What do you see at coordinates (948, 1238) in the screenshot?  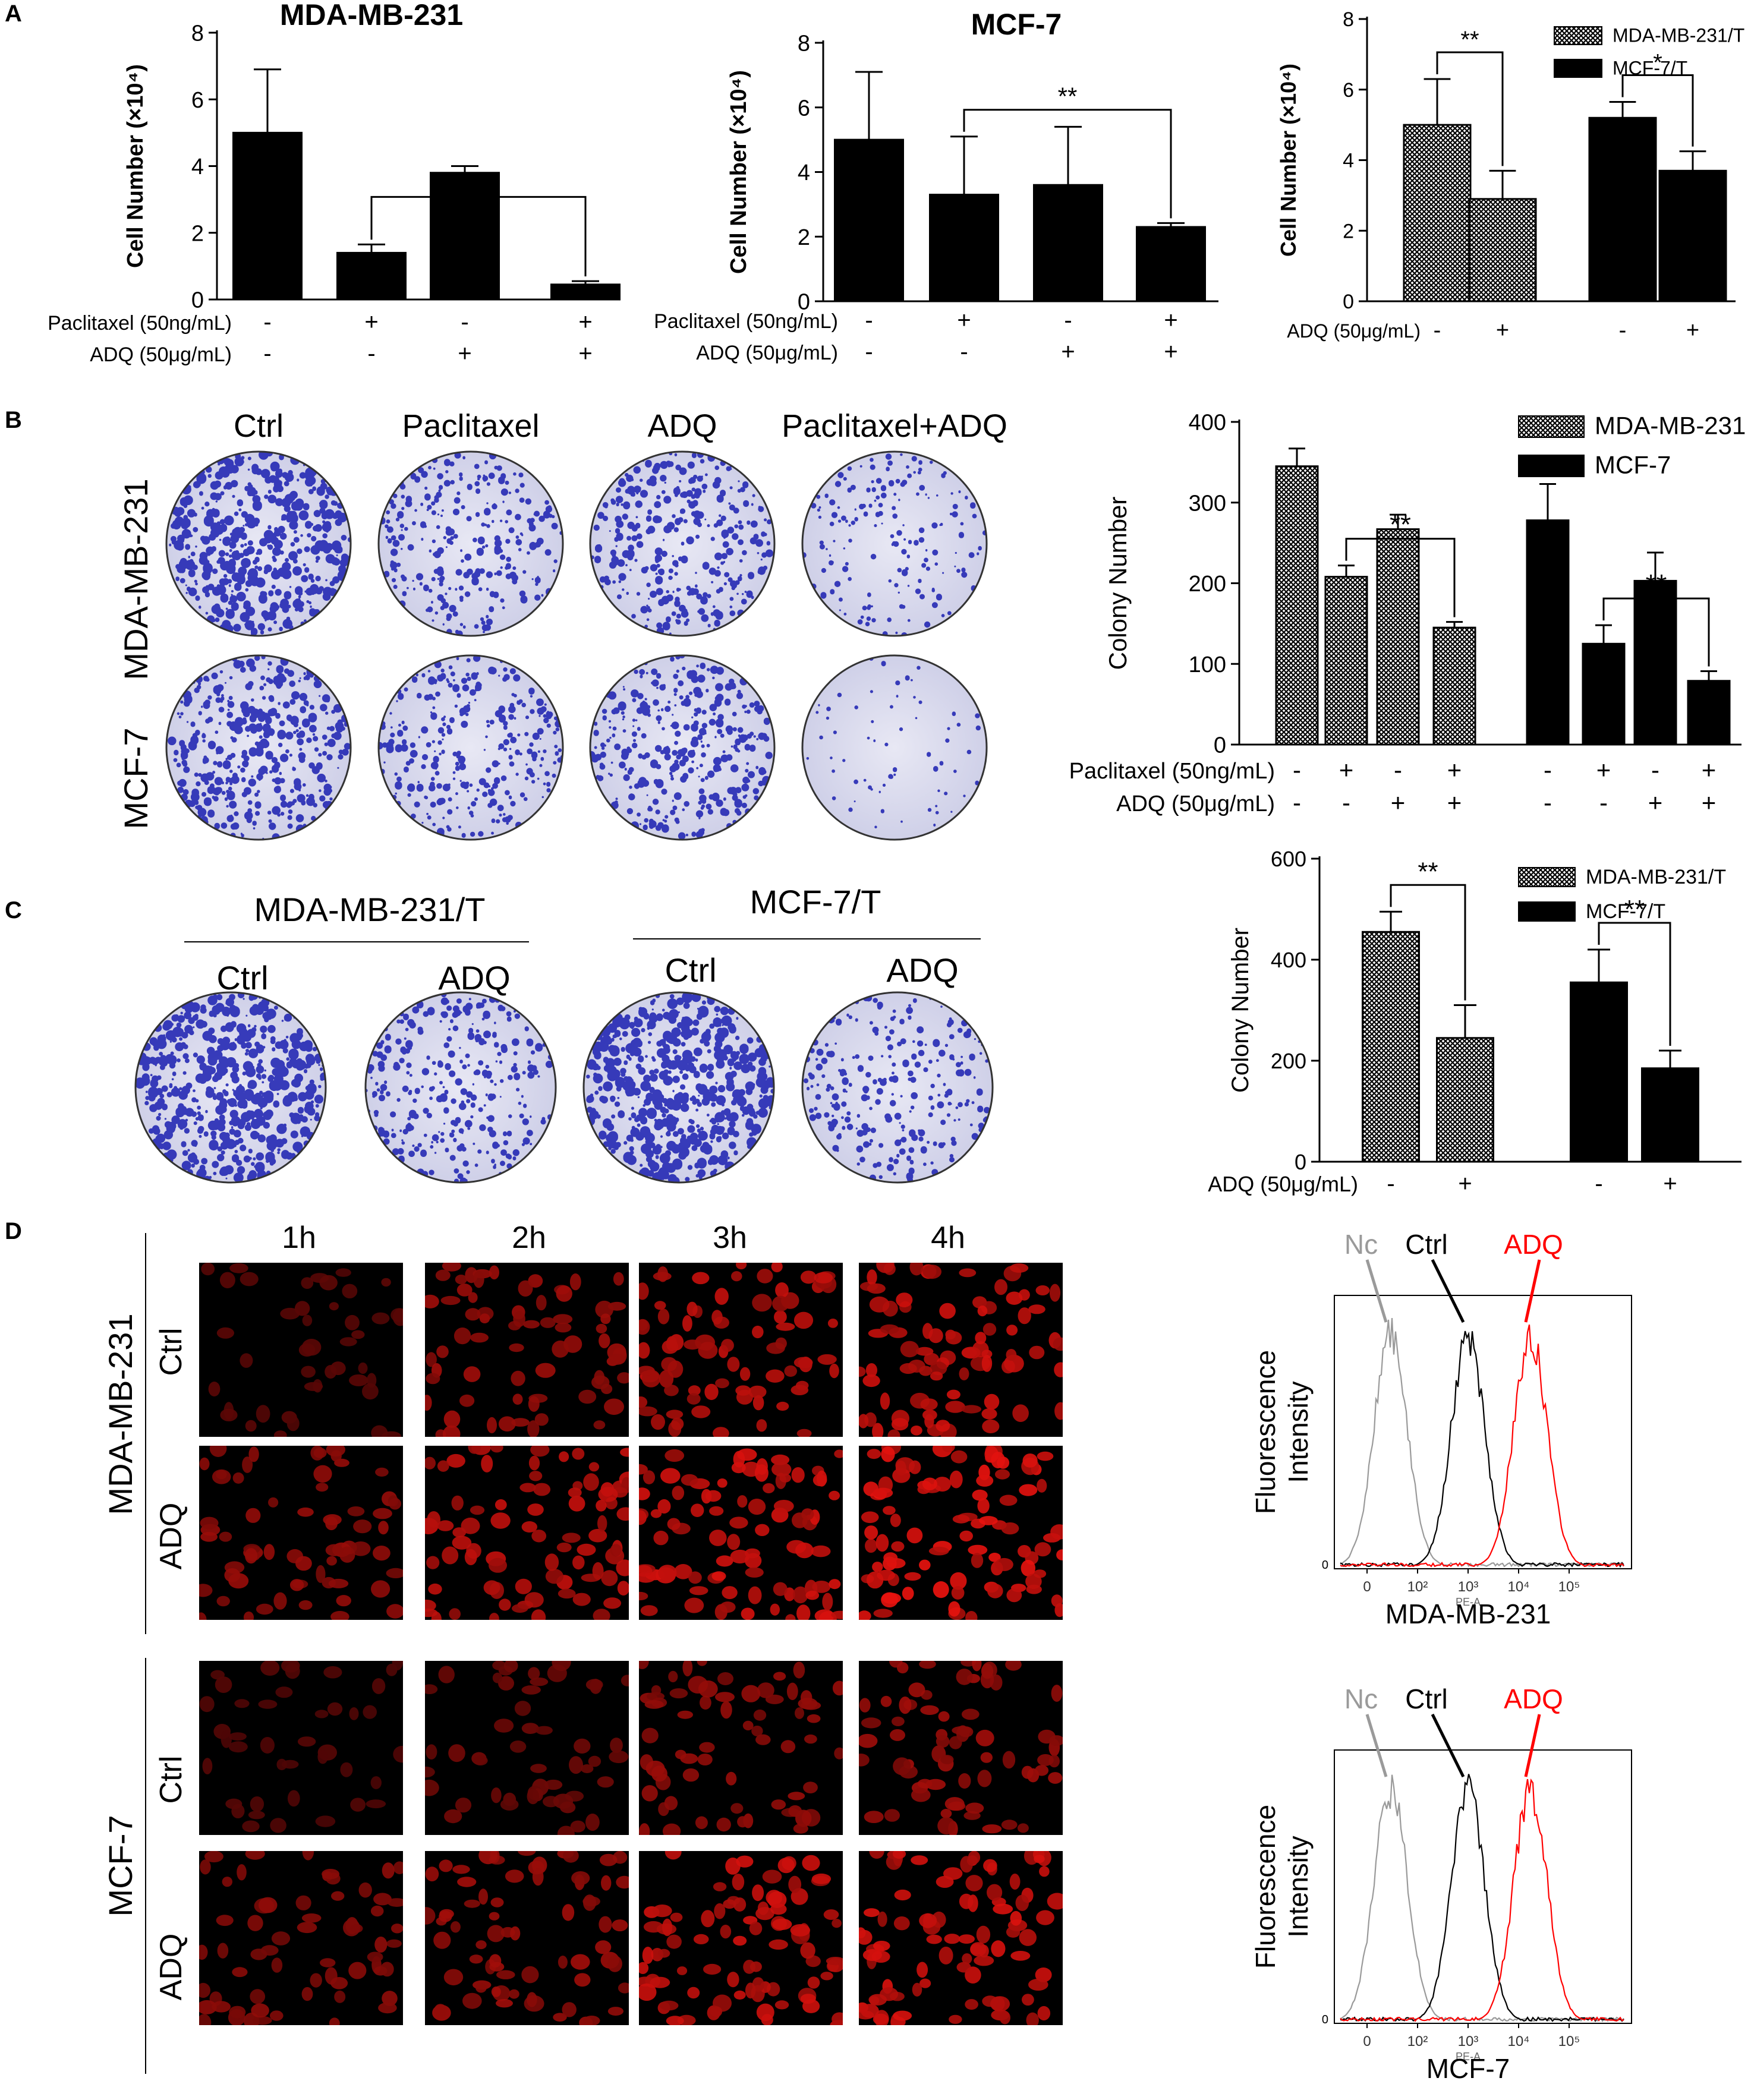 I see `panel-d-col-4h: 4h` at bounding box center [948, 1238].